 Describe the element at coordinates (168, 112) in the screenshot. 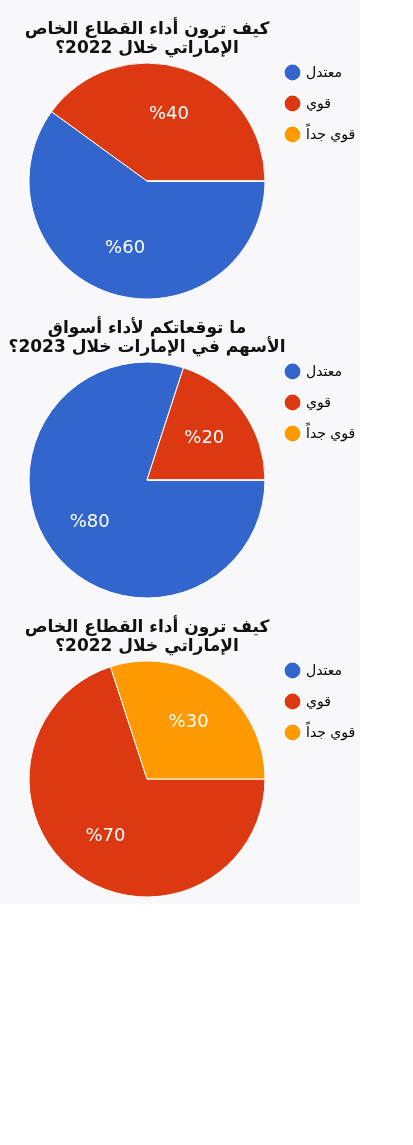

I see `data-label: %40` at that location.